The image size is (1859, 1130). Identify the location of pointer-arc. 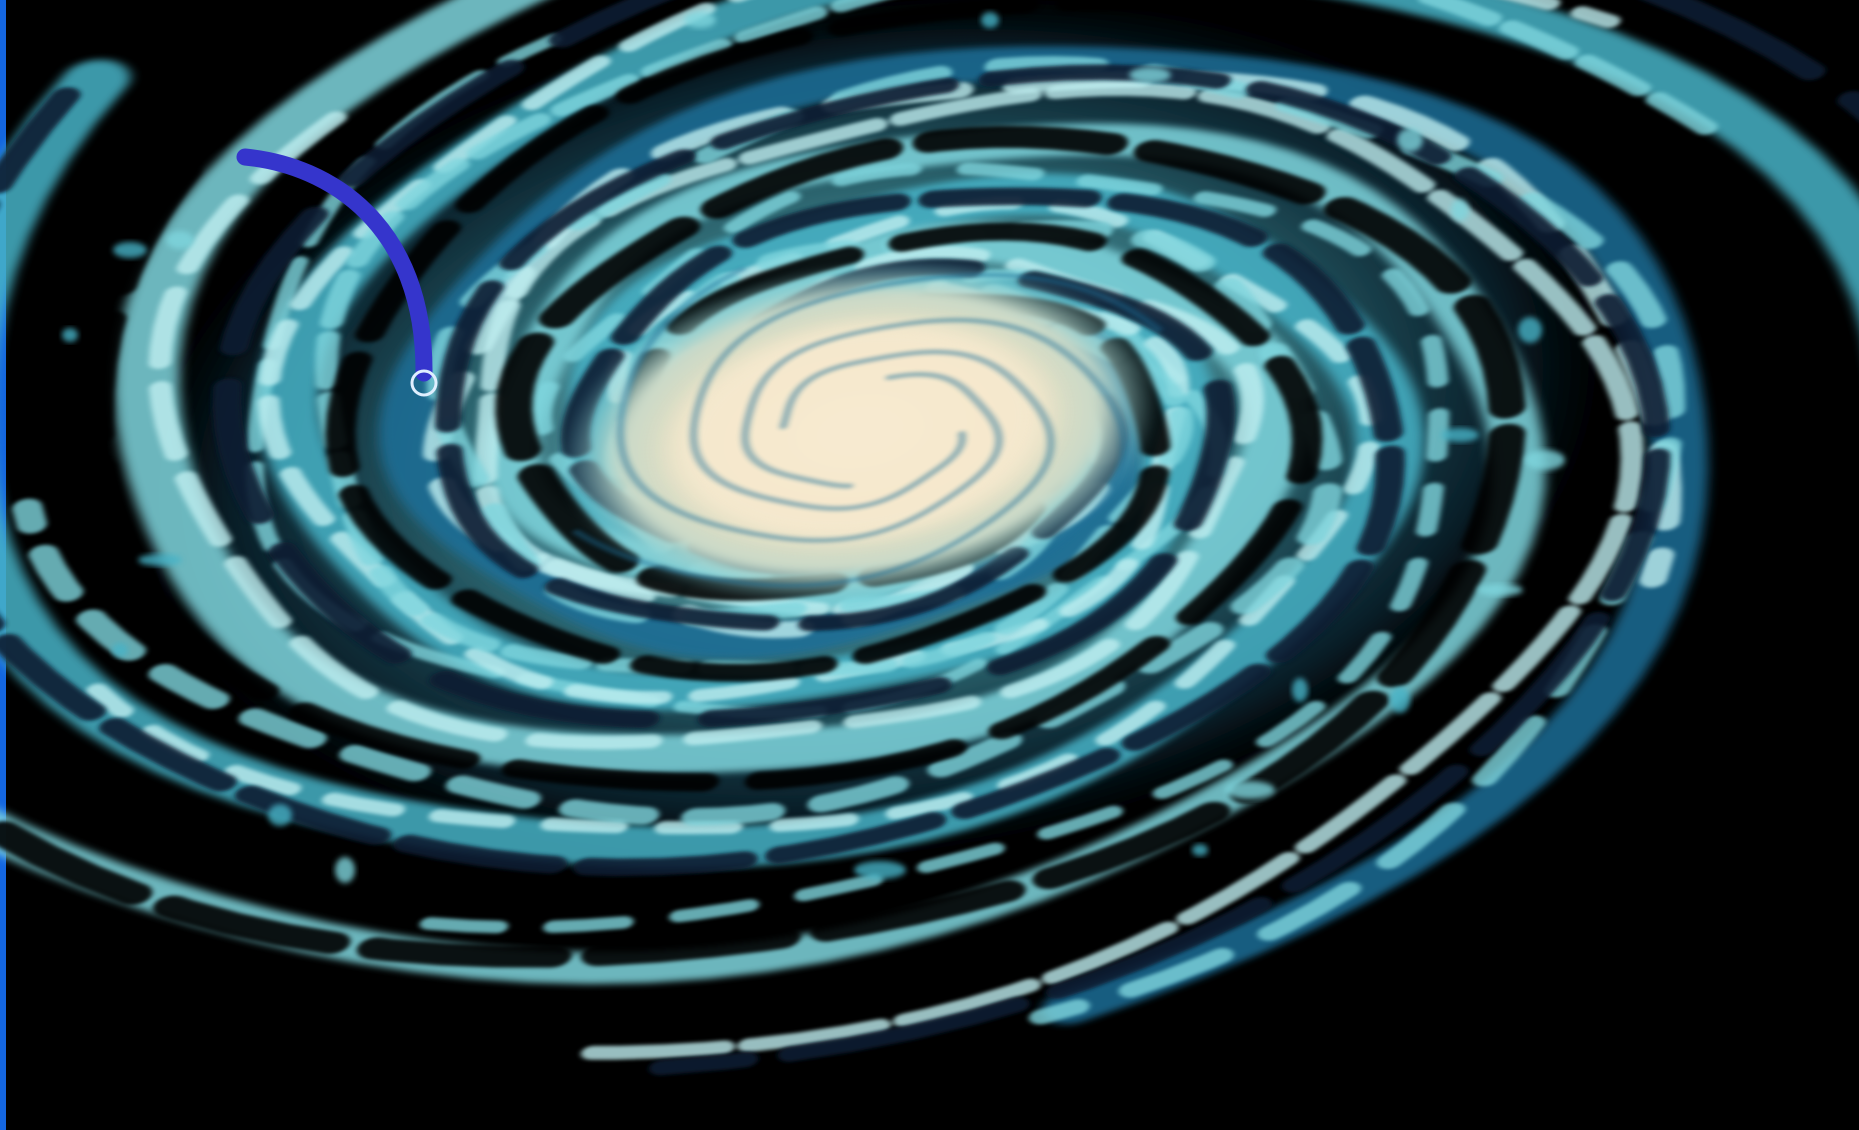
(334, 265).